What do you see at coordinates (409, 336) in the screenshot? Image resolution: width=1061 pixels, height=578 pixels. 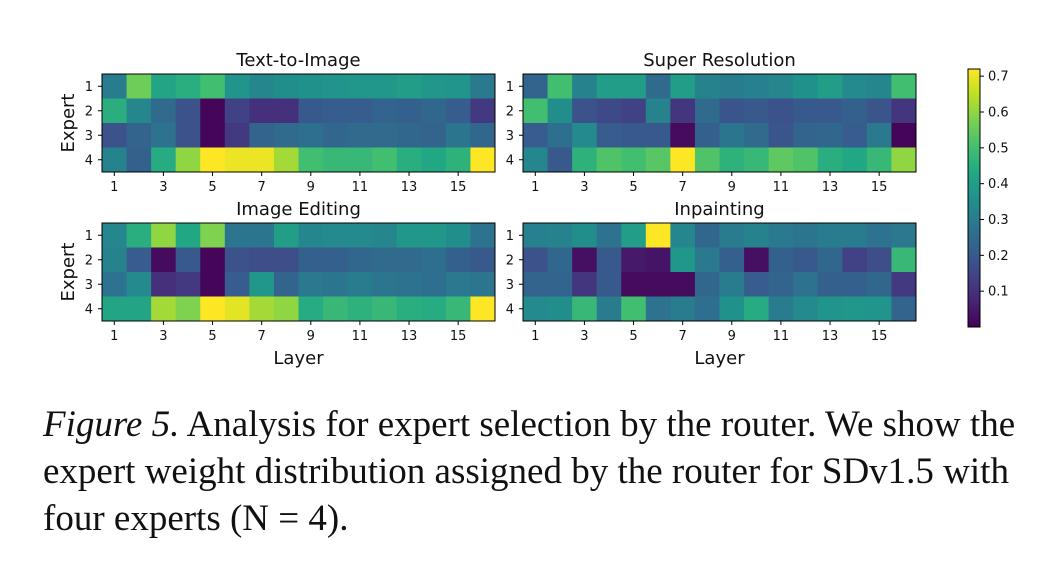 I see `x-tick-label: 13` at bounding box center [409, 336].